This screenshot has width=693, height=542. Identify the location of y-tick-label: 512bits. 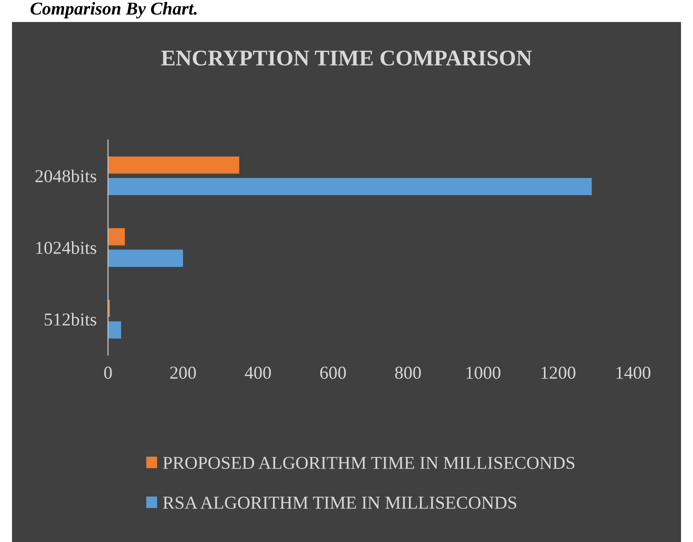
(70, 319).